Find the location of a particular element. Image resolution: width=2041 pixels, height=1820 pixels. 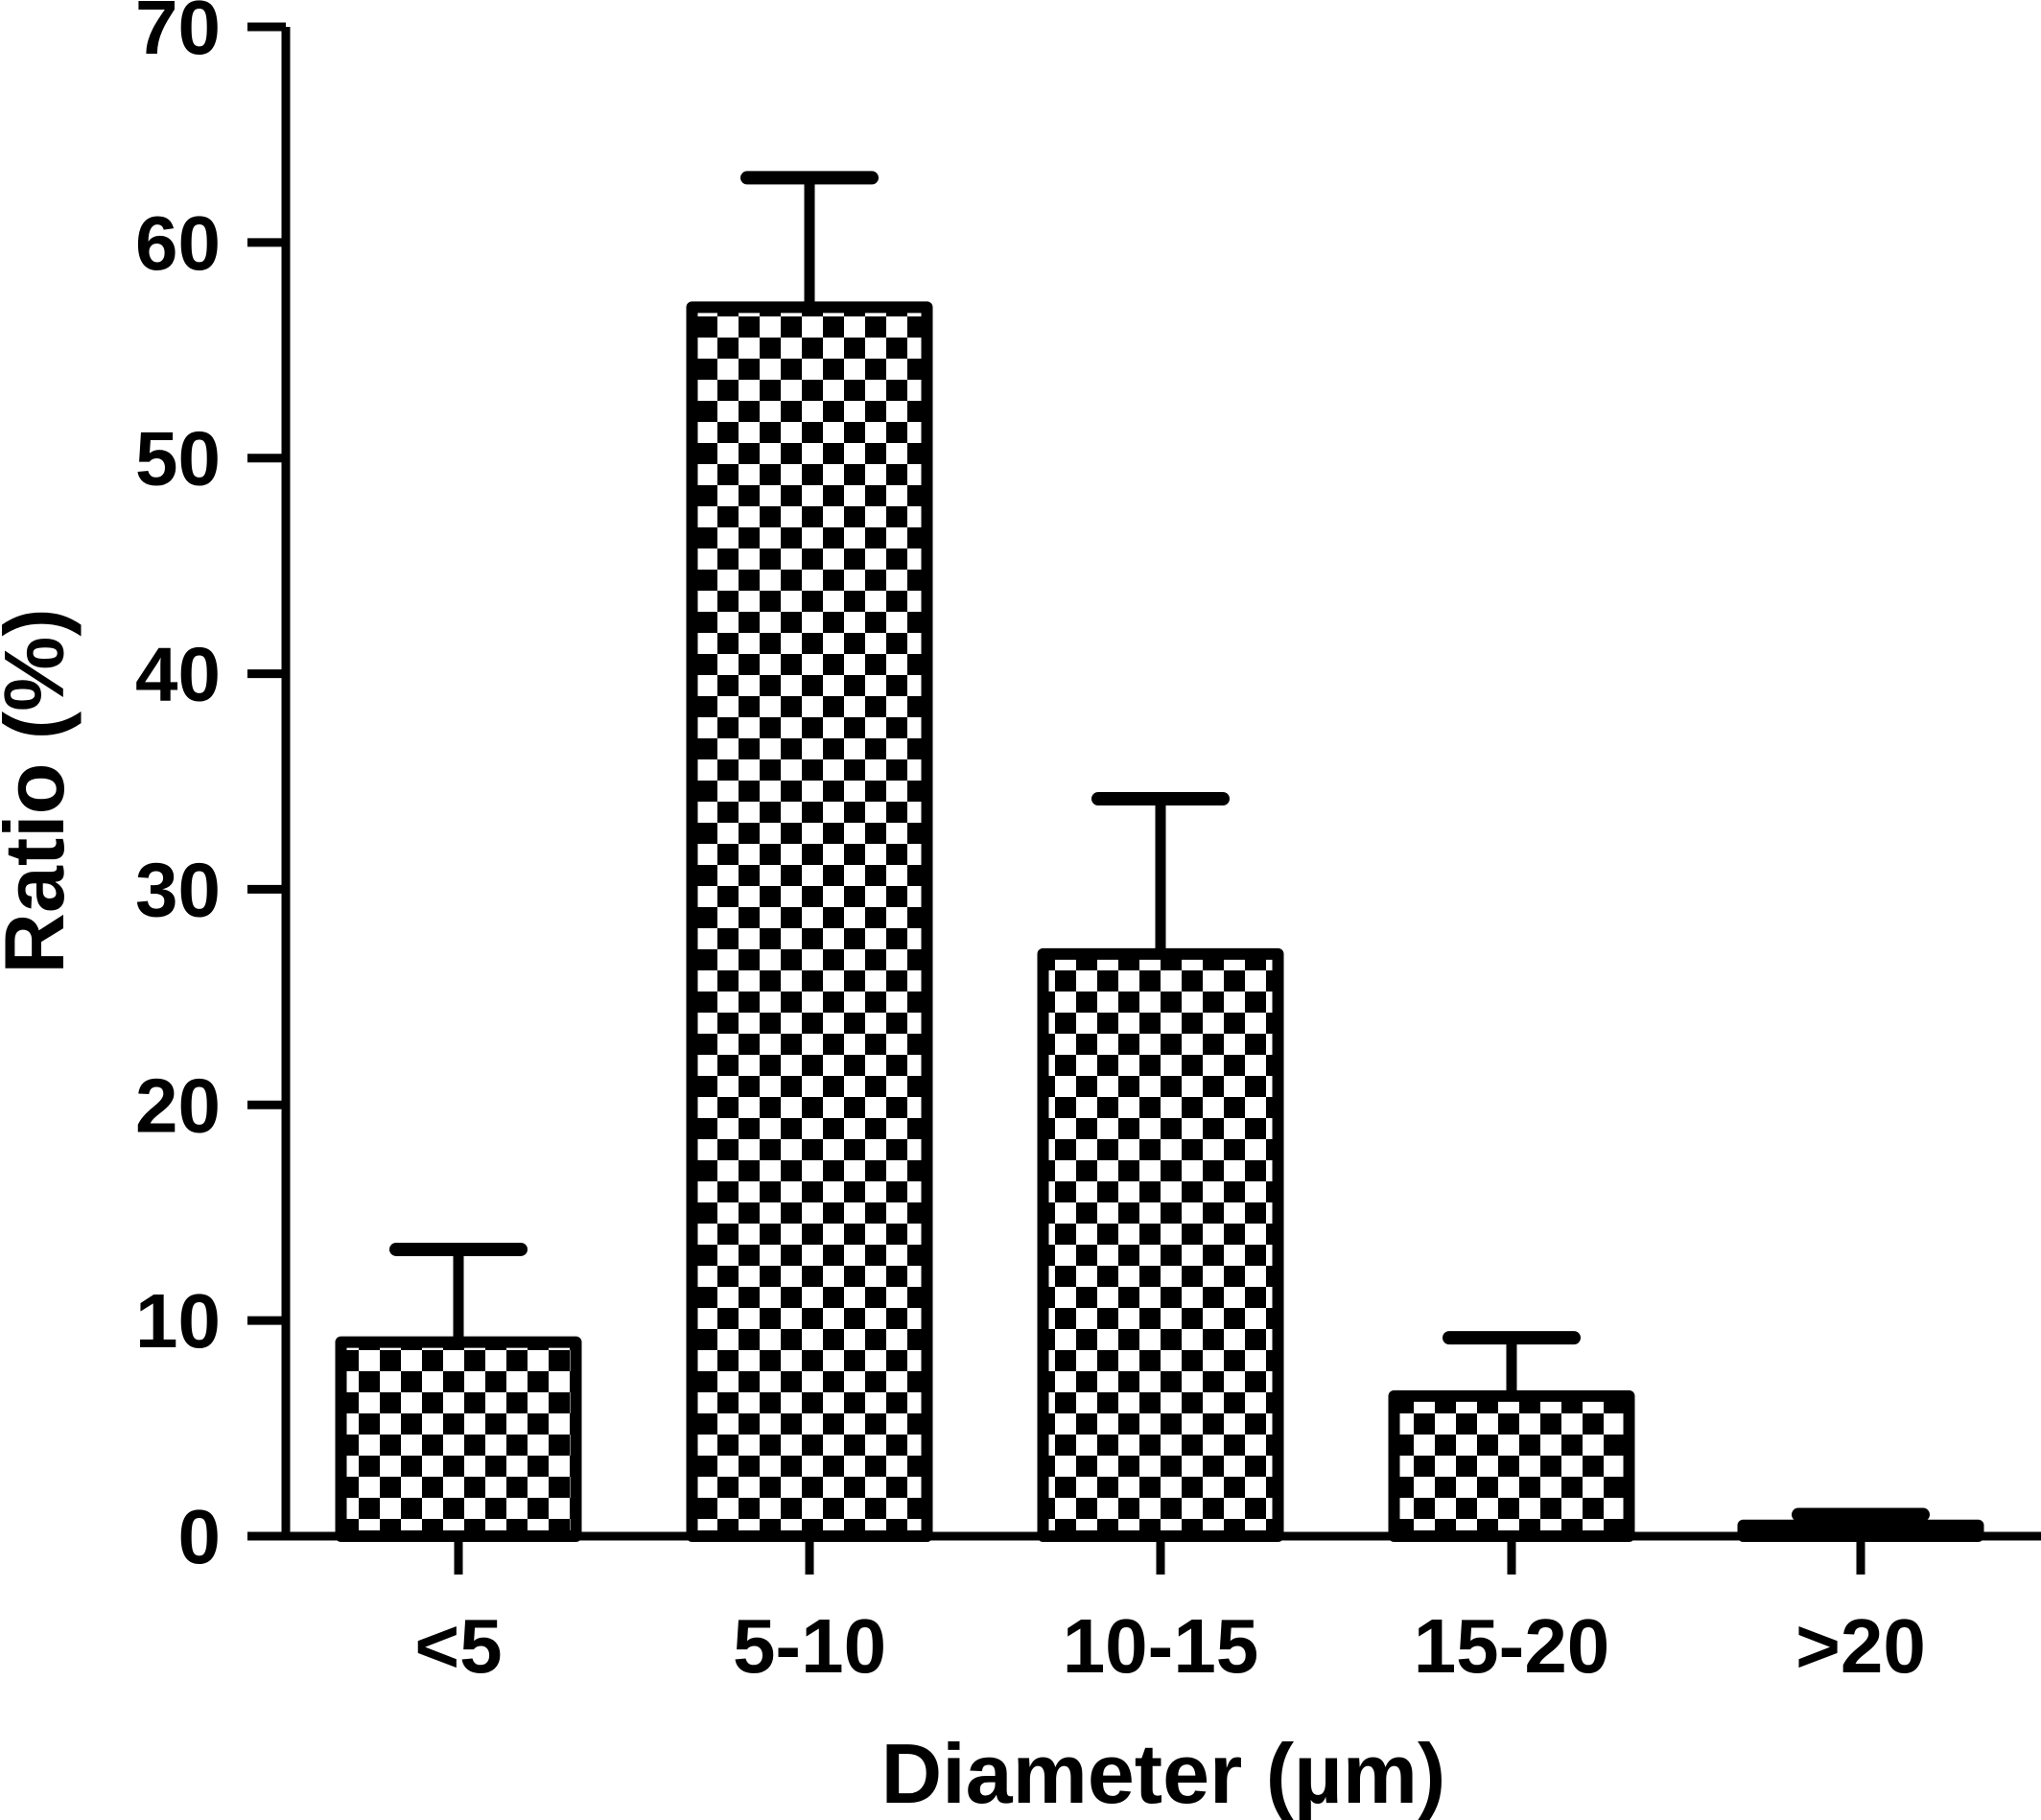

x-tick-label: 15-20 is located at coordinates (1512, 1646).